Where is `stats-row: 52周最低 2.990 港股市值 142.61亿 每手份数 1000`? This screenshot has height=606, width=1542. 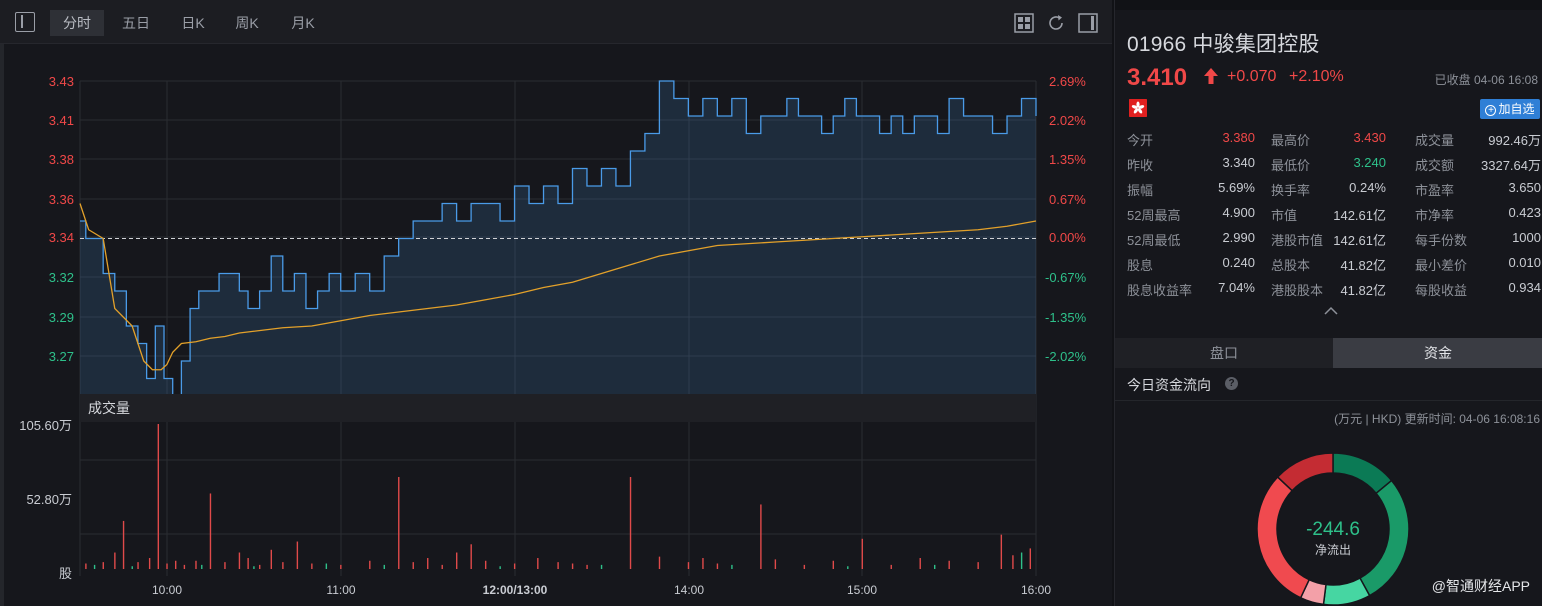
stats-row: 52周最低 2.990 港股市值 142.61亿 每手份数 1000 is located at coordinates (1334, 240).